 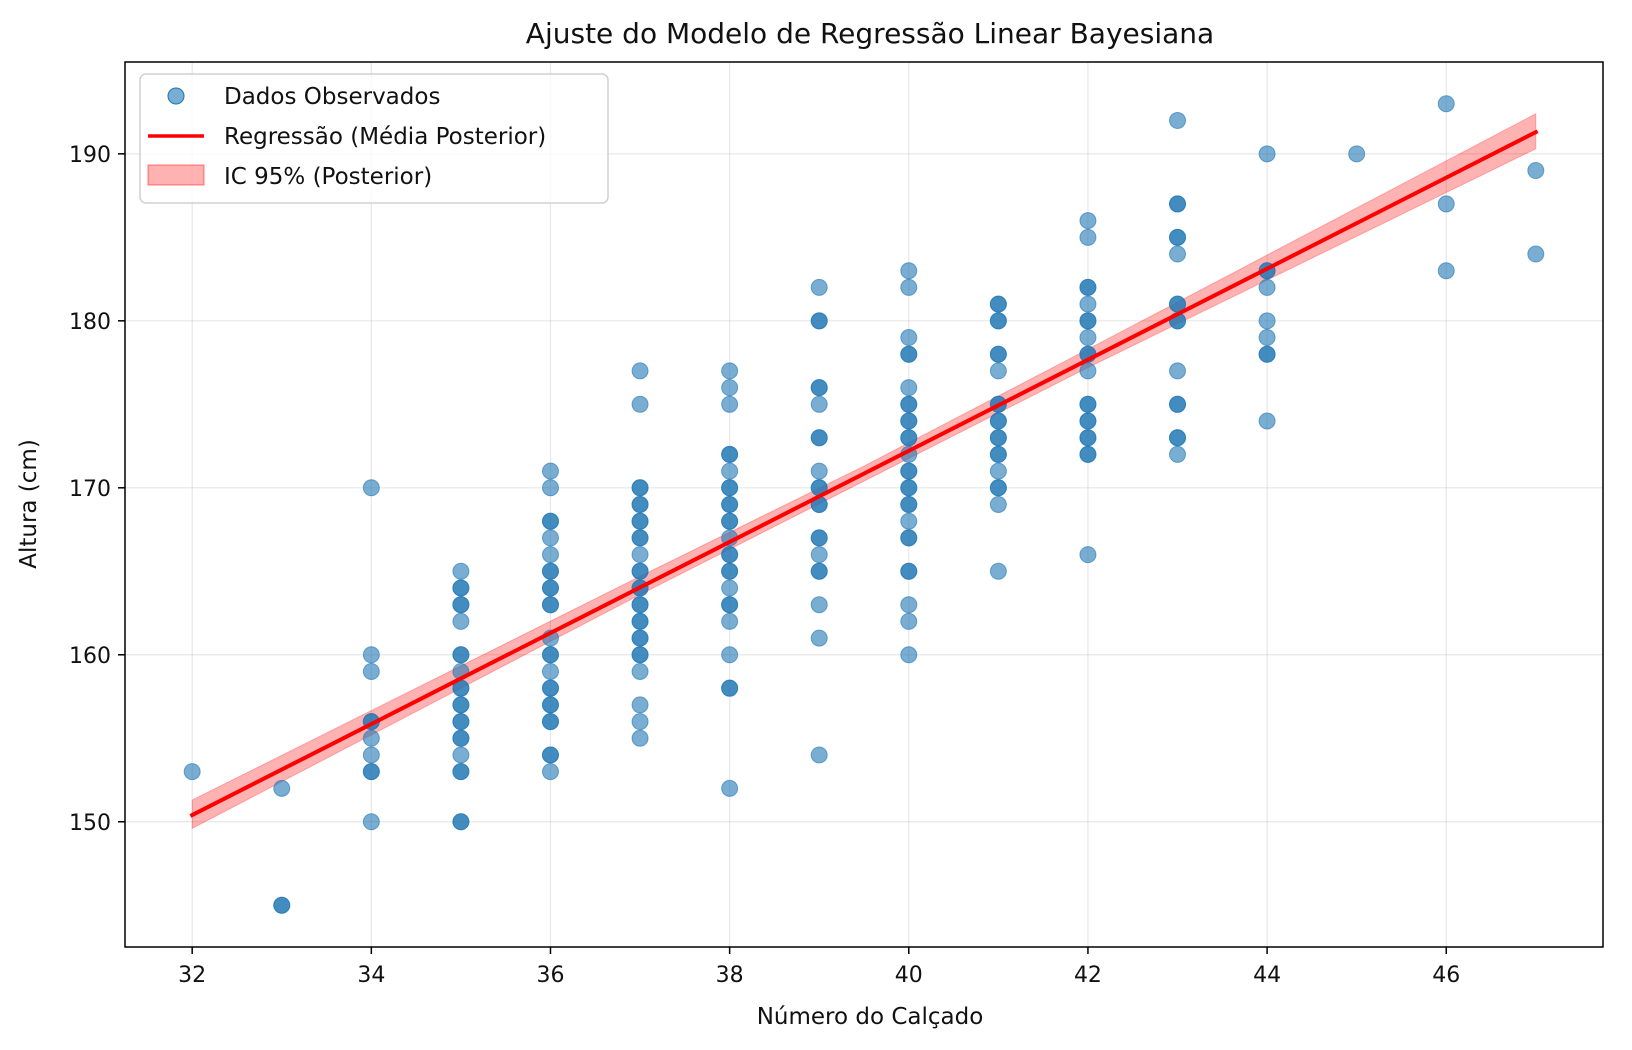 What do you see at coordinates (90, 656) in the screenshot?
I see `y-tick-label: 160` at bounding box center [90, 656].